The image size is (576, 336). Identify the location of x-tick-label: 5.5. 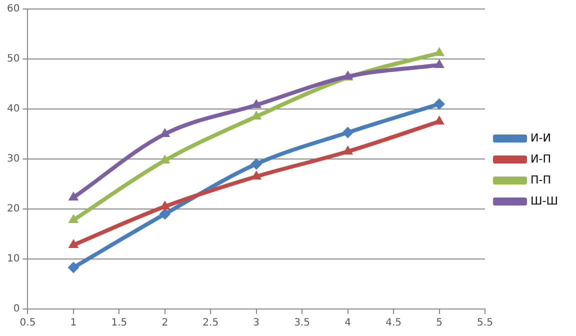
(485, 323).